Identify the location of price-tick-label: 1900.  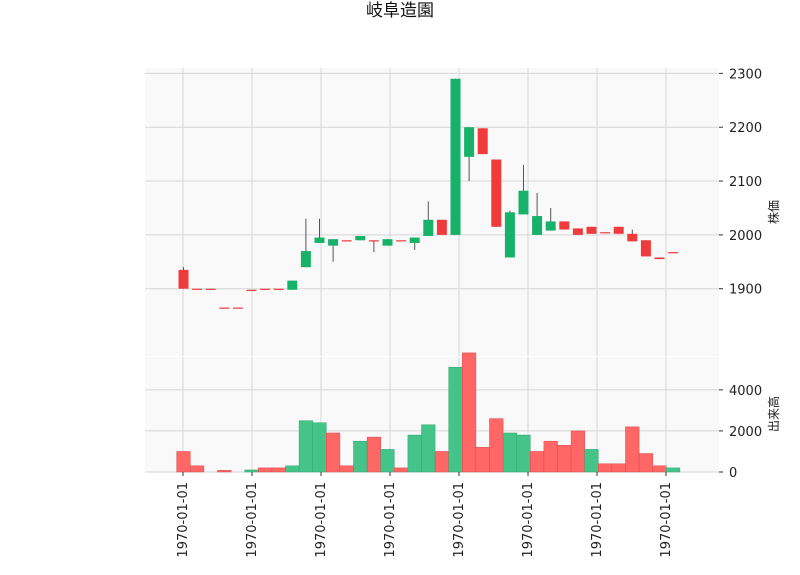
(745, 290).